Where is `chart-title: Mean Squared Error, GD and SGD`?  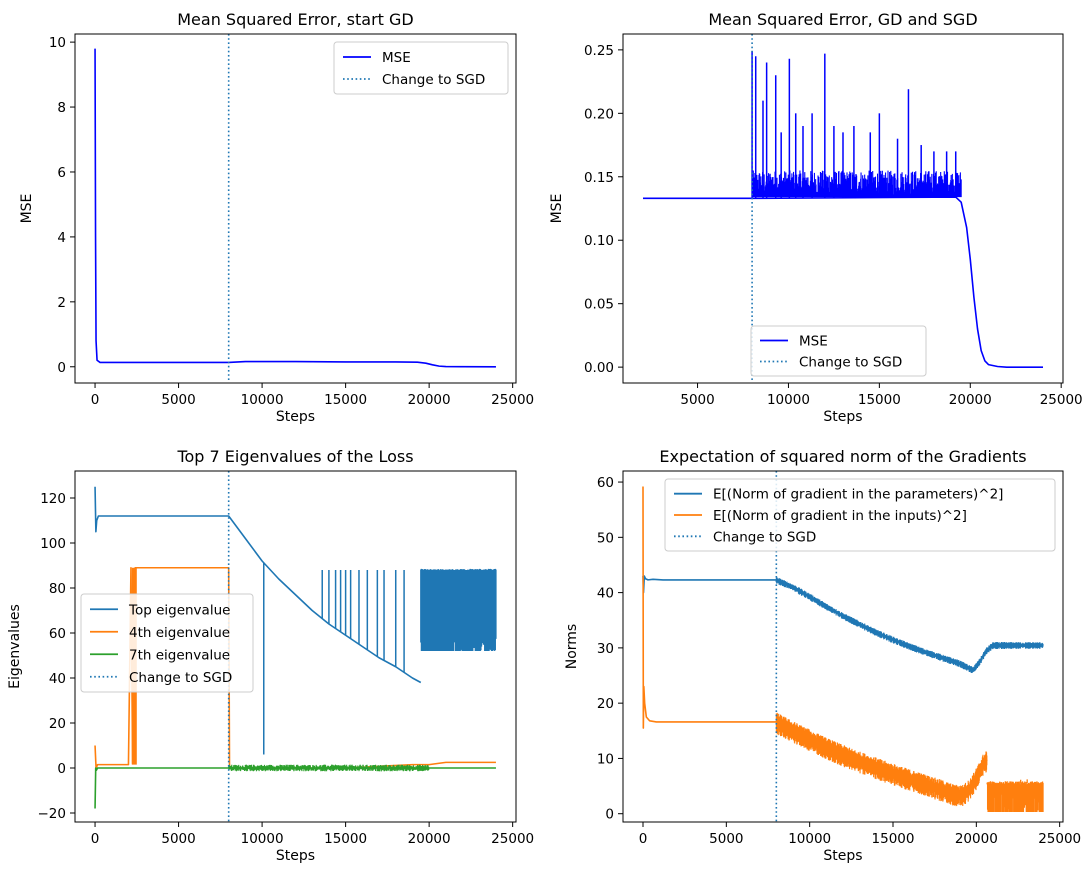
chart-title: Mean Squared Error, GD and SGD is located at coordinates (842, 19).